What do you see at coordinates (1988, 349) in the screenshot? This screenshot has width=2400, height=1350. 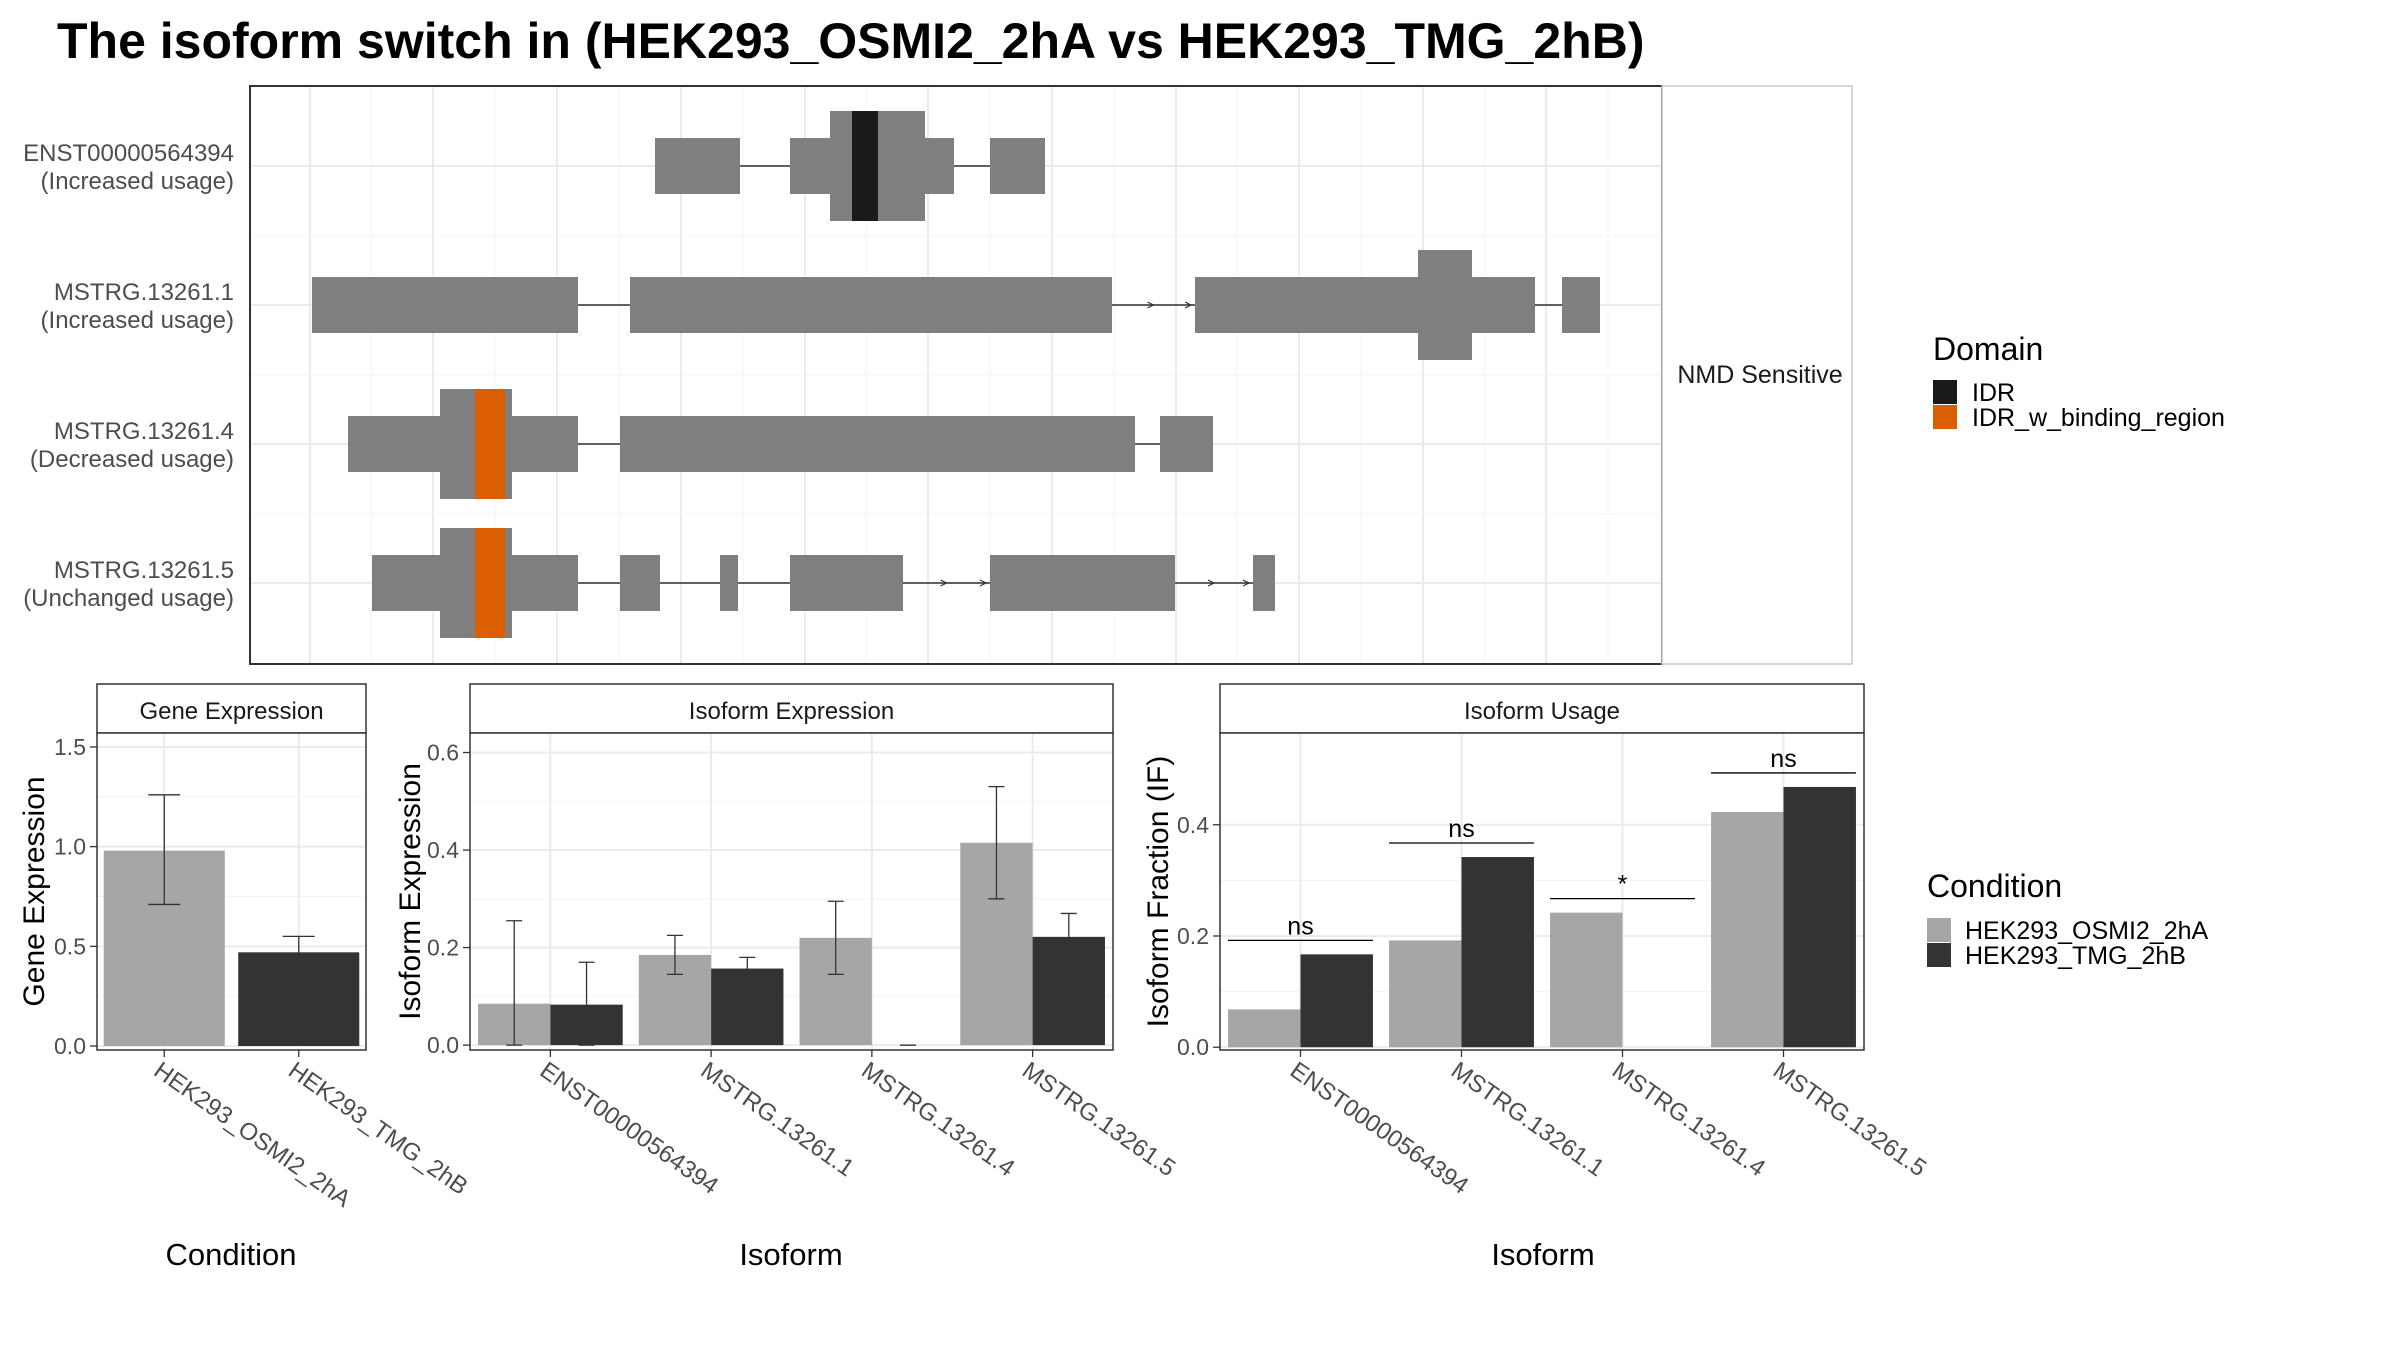 I see `domain-legend-title: Domain` at bounding box center [1988, 349].